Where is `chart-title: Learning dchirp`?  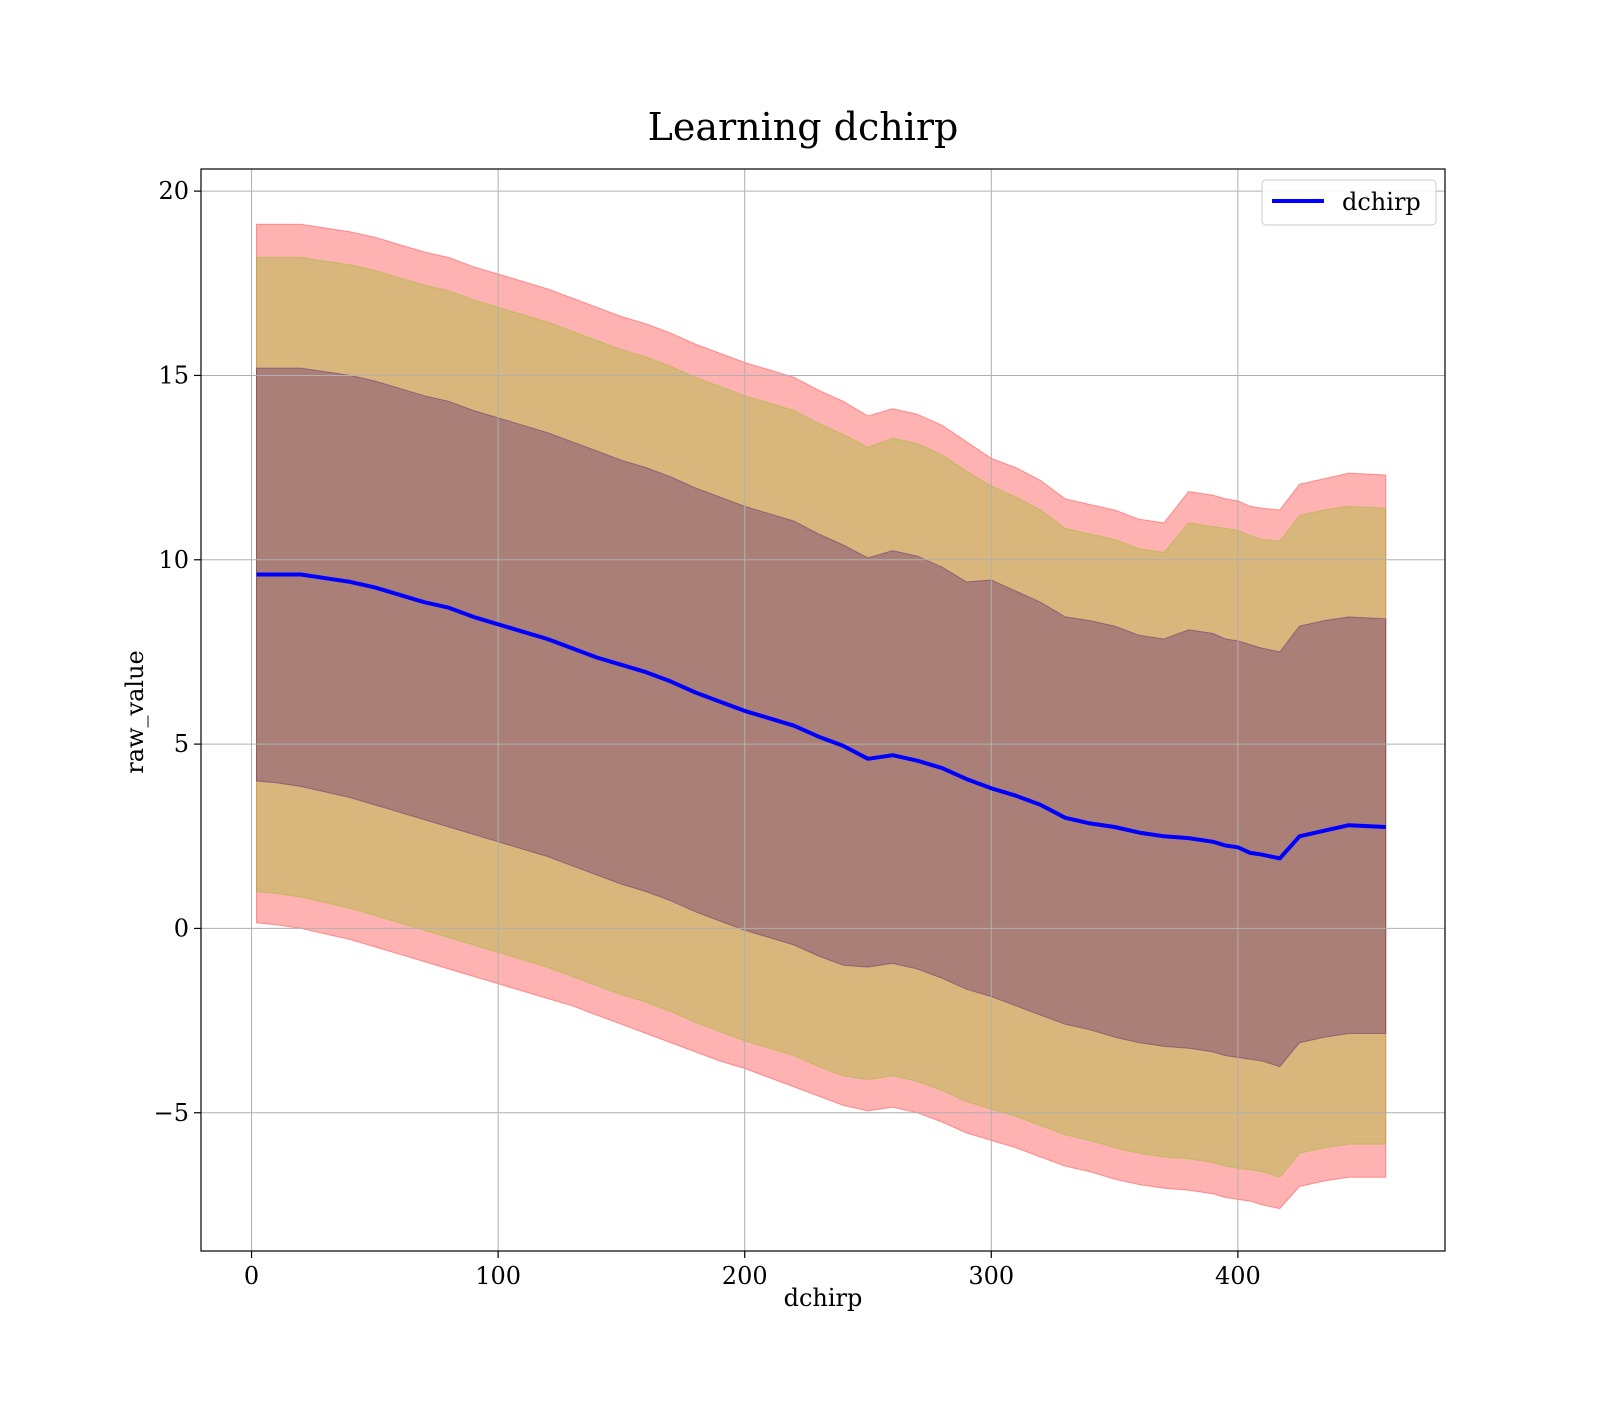
chart-title: Learning dchirp is located at coordinates (803, 127).